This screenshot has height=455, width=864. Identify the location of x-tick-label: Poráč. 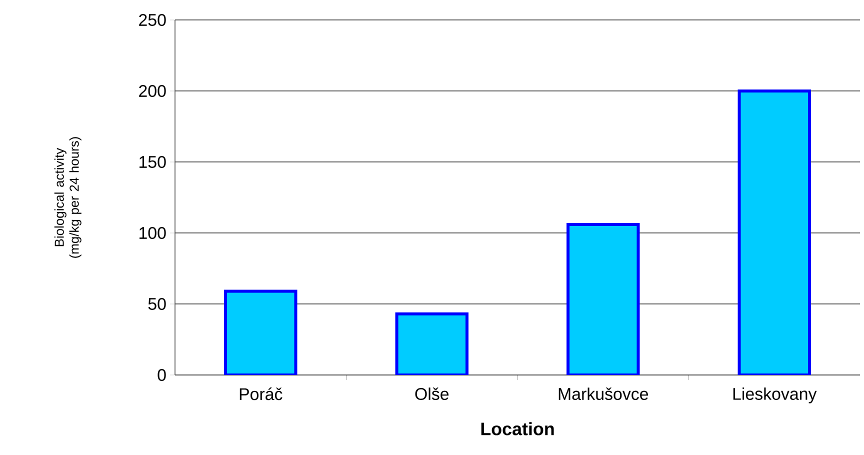
(261, 394).